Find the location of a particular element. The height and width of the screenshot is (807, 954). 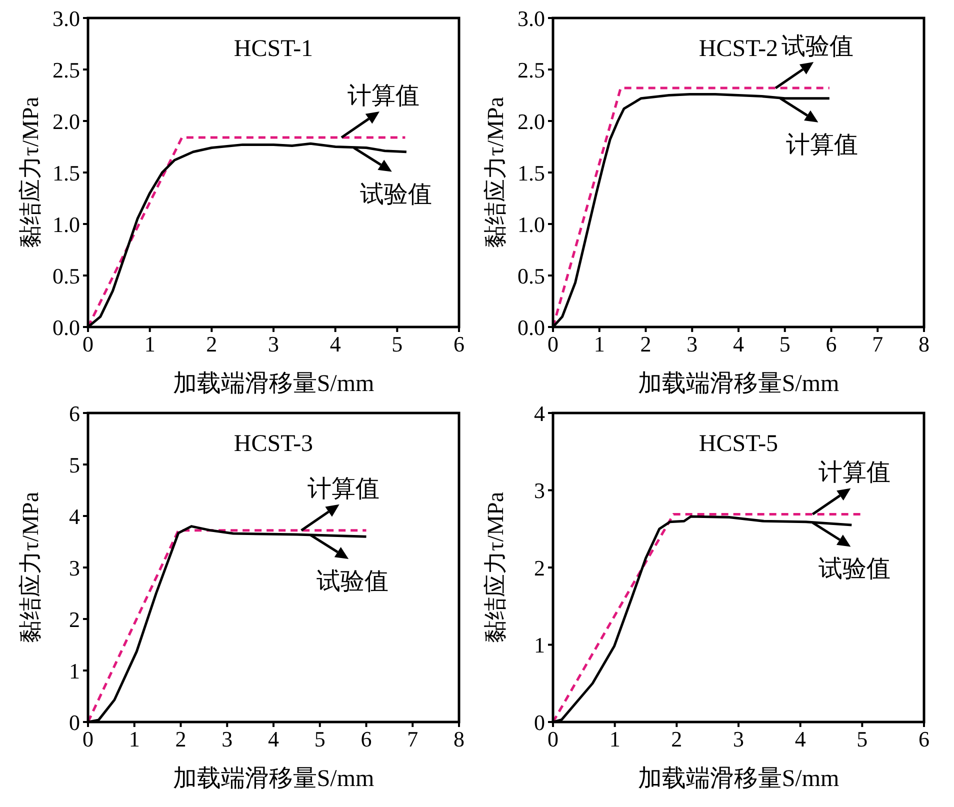

text: HCST-2 is located at coordinates (738, 49).